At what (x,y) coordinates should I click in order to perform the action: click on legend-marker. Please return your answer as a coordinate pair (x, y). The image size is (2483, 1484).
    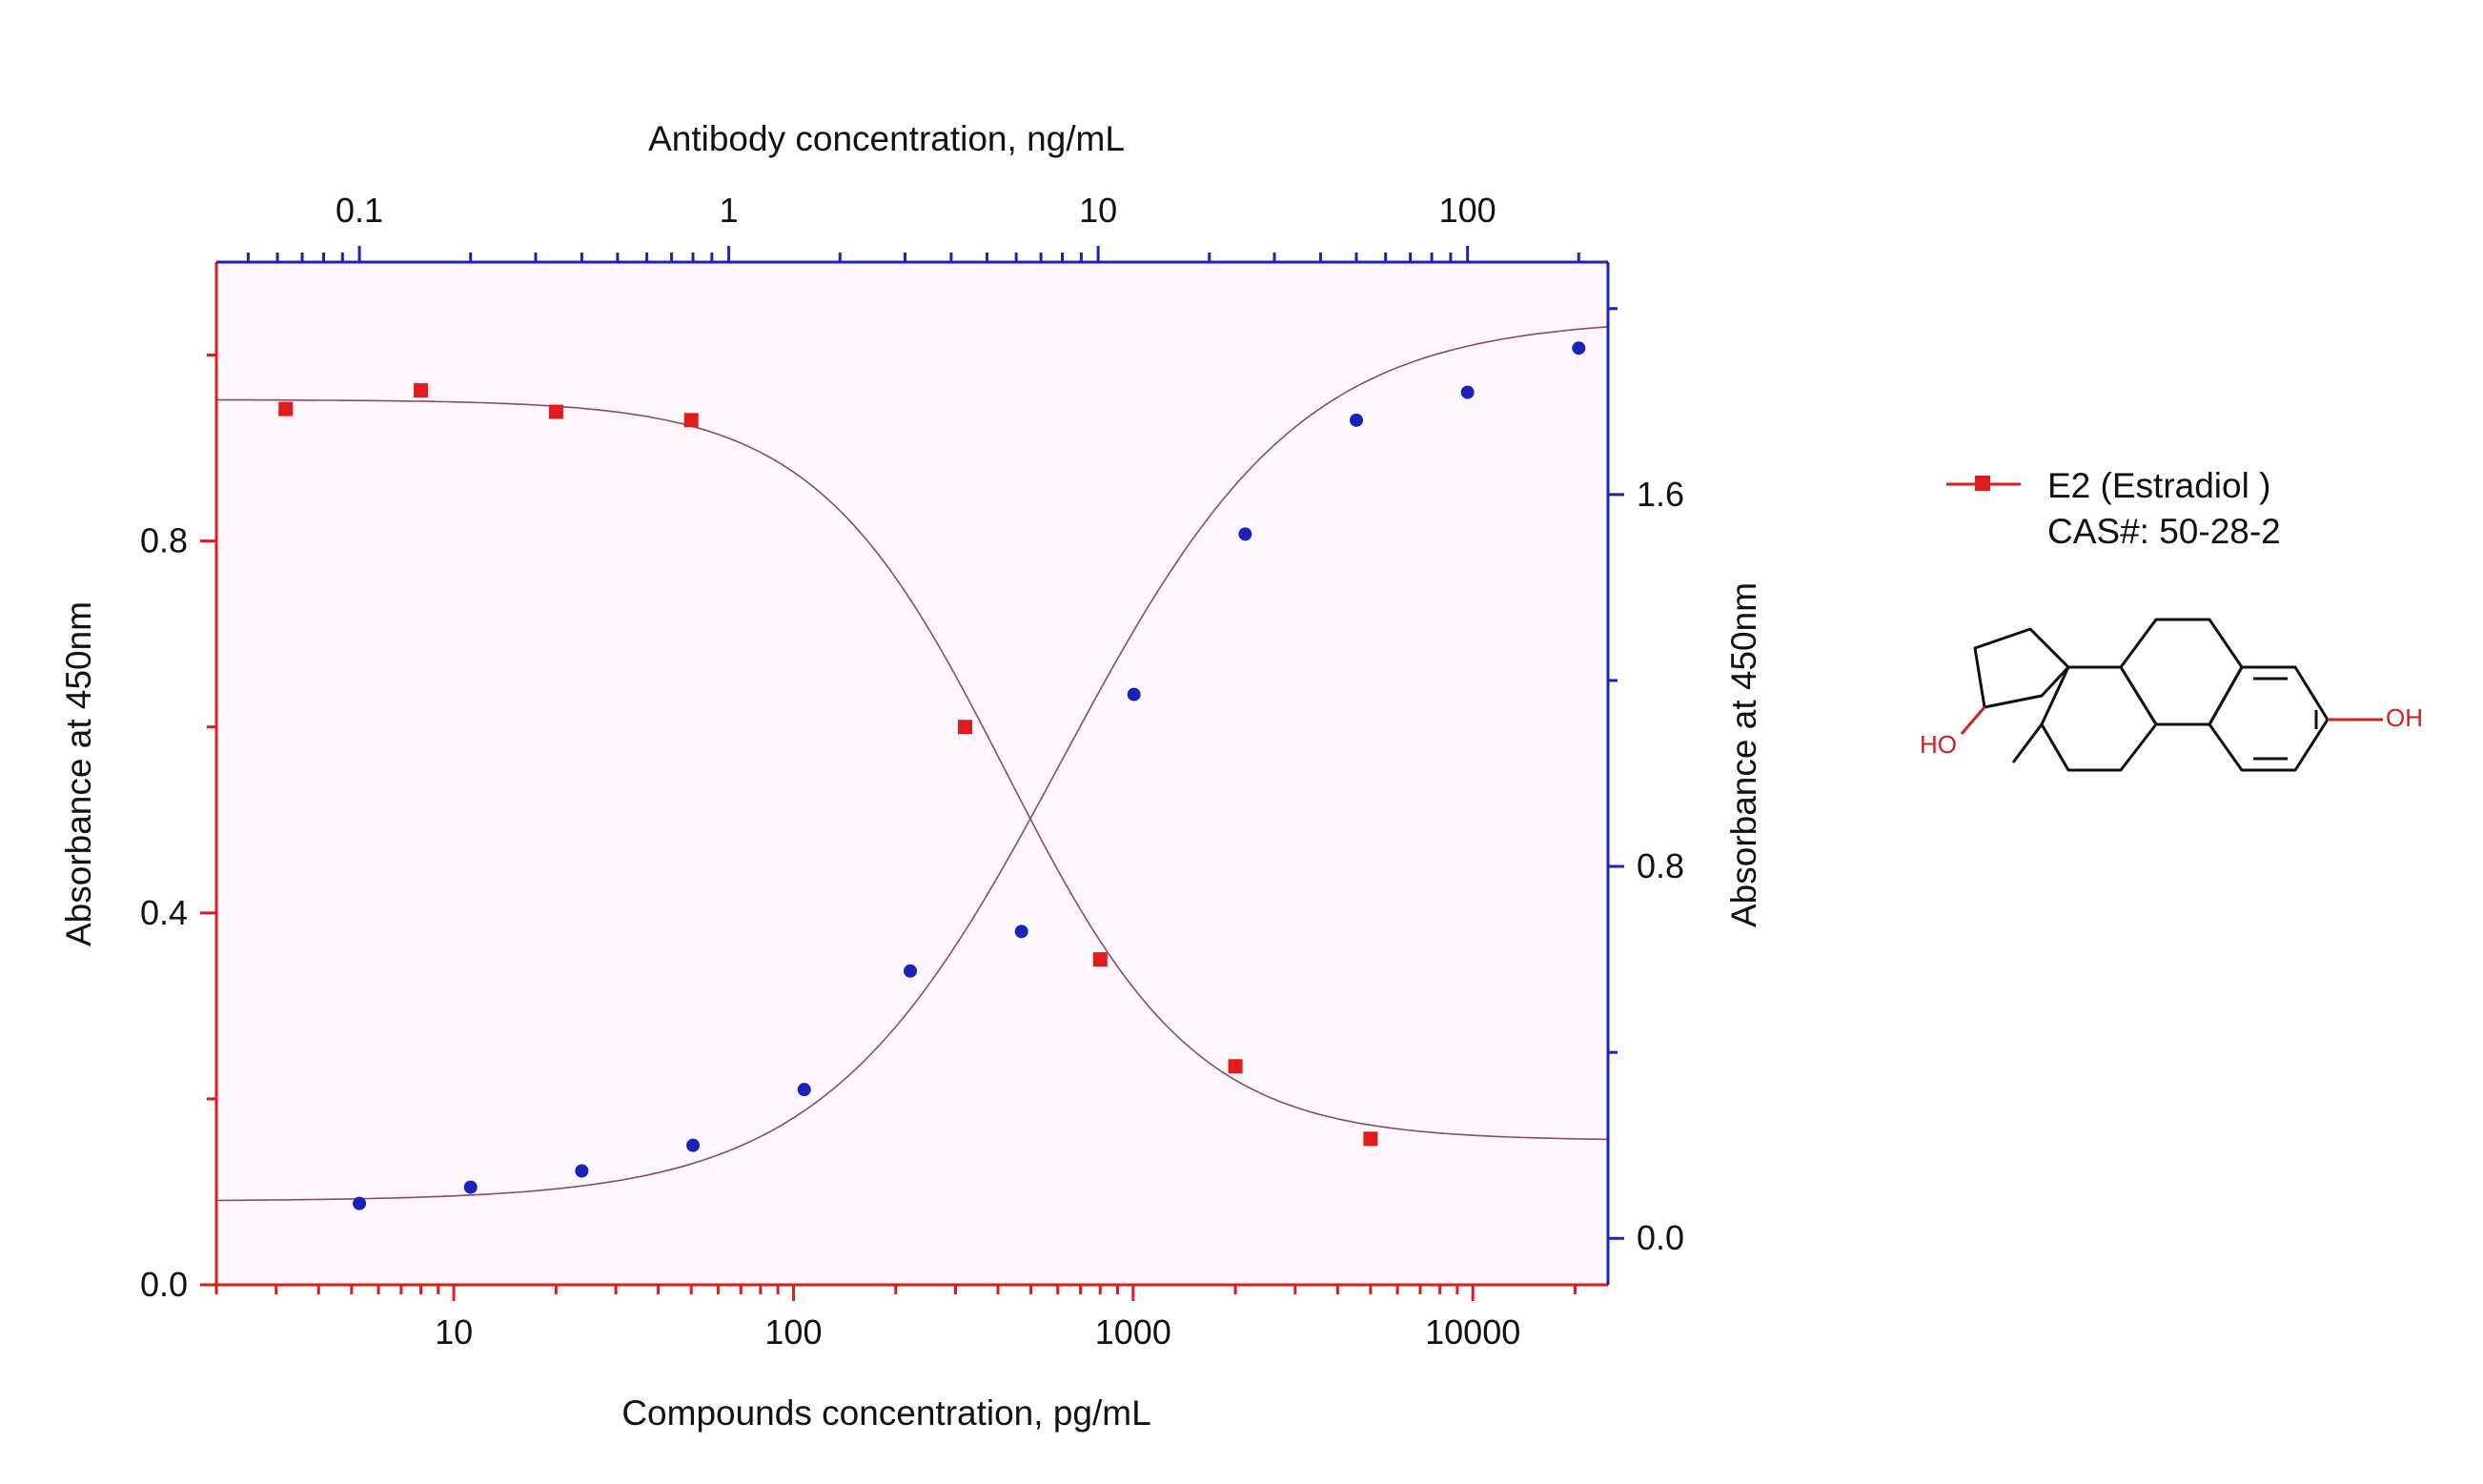
    Looking at the image, I should click on (1982, 484).